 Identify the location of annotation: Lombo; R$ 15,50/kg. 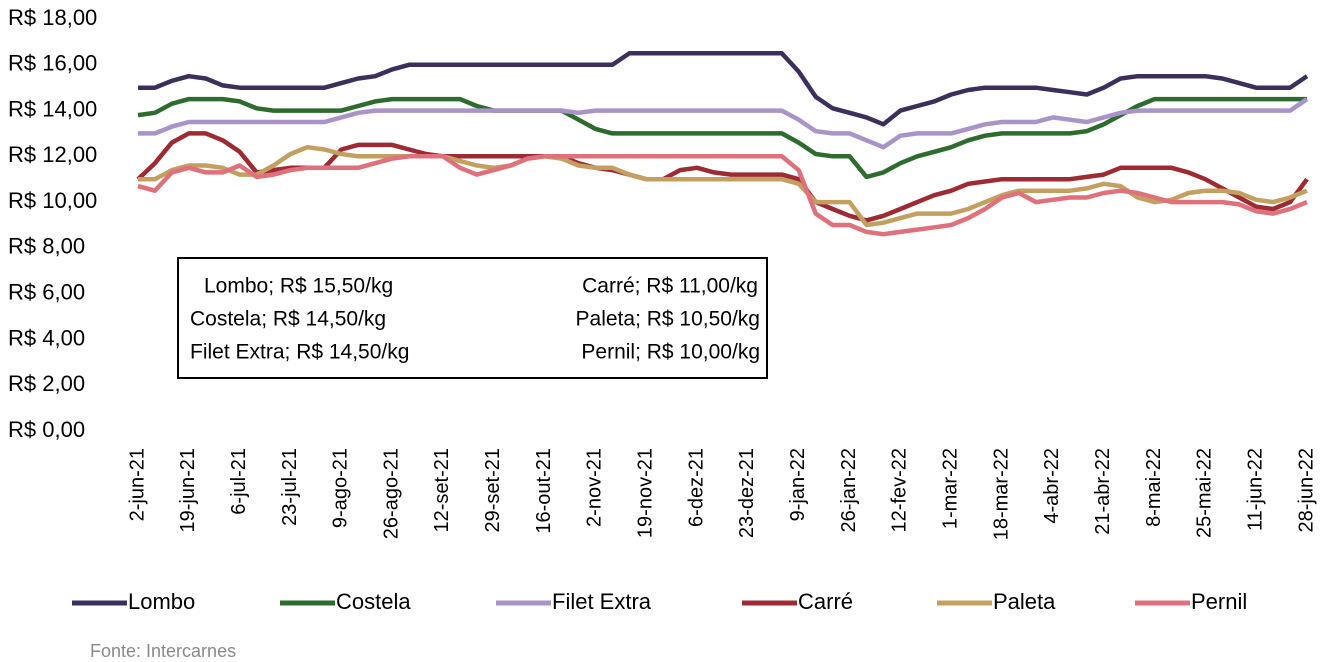
(298, 286).